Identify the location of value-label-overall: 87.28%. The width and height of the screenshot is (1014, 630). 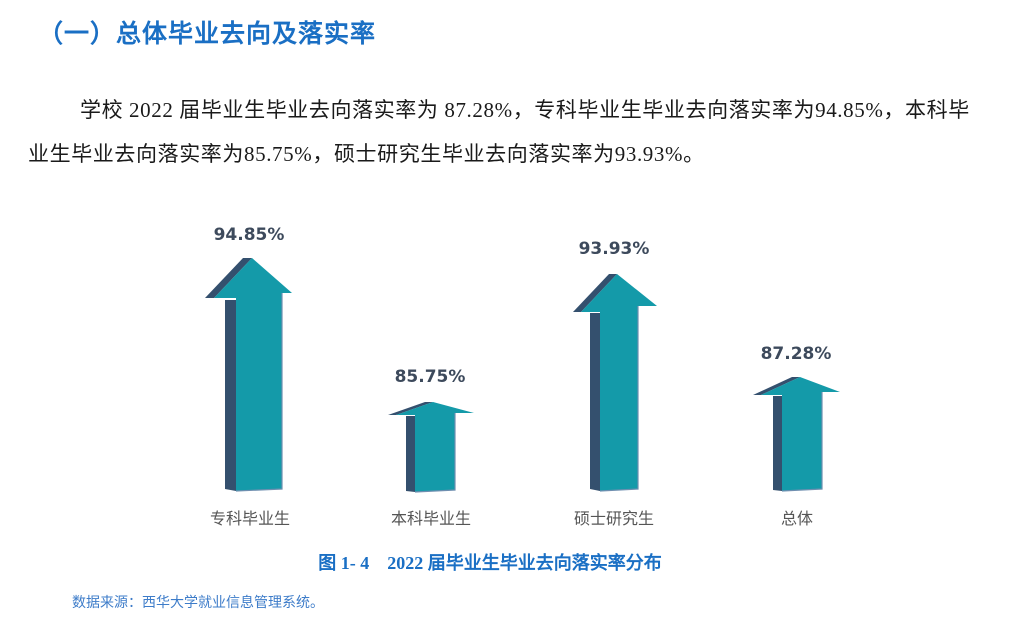
(796, 354).